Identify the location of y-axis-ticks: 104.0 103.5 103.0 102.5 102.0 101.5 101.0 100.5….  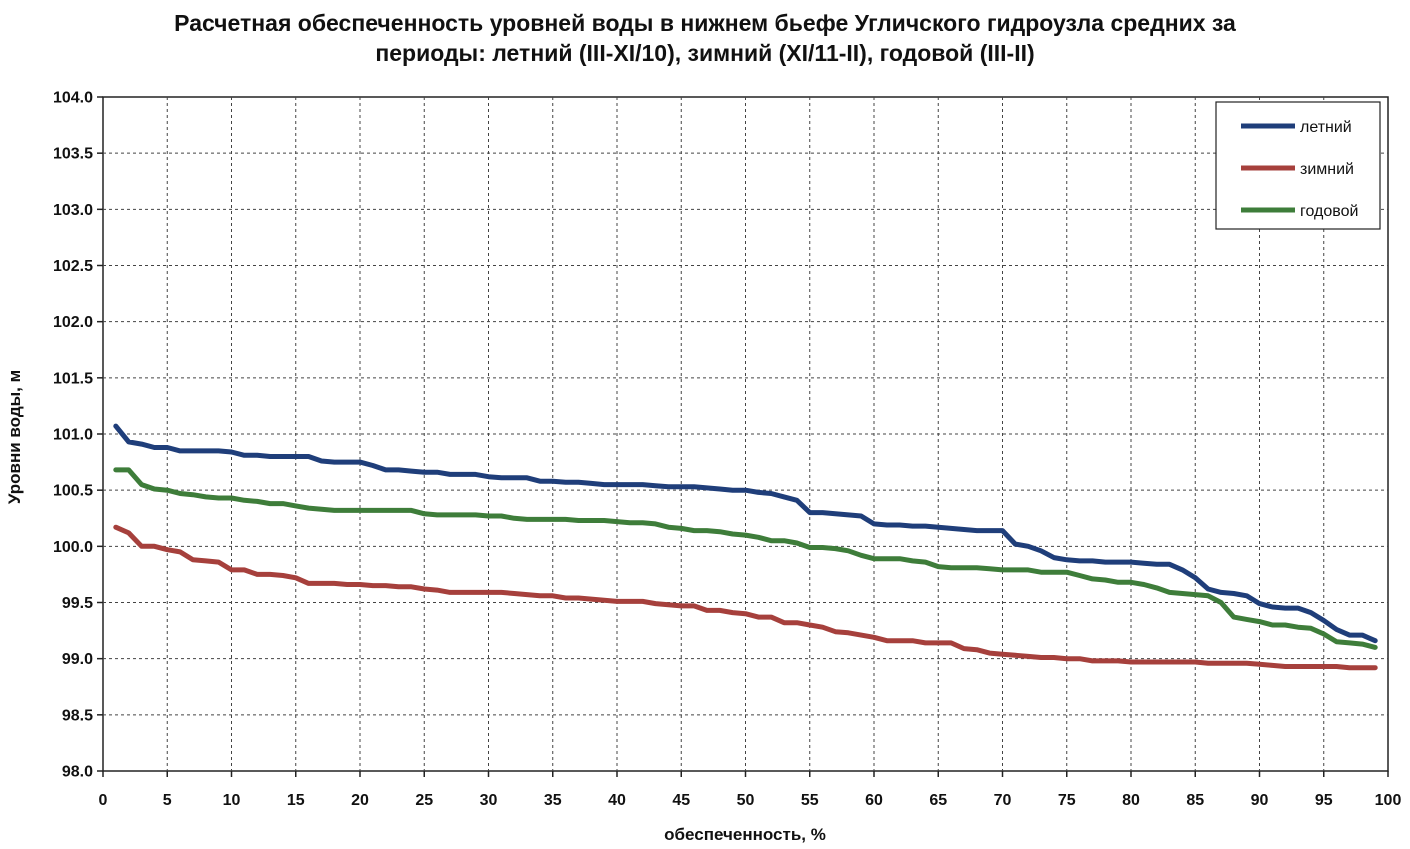
(78, 435).